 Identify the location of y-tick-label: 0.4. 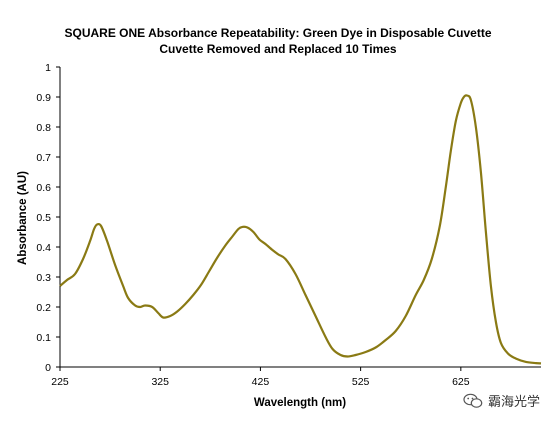
(43, 248).